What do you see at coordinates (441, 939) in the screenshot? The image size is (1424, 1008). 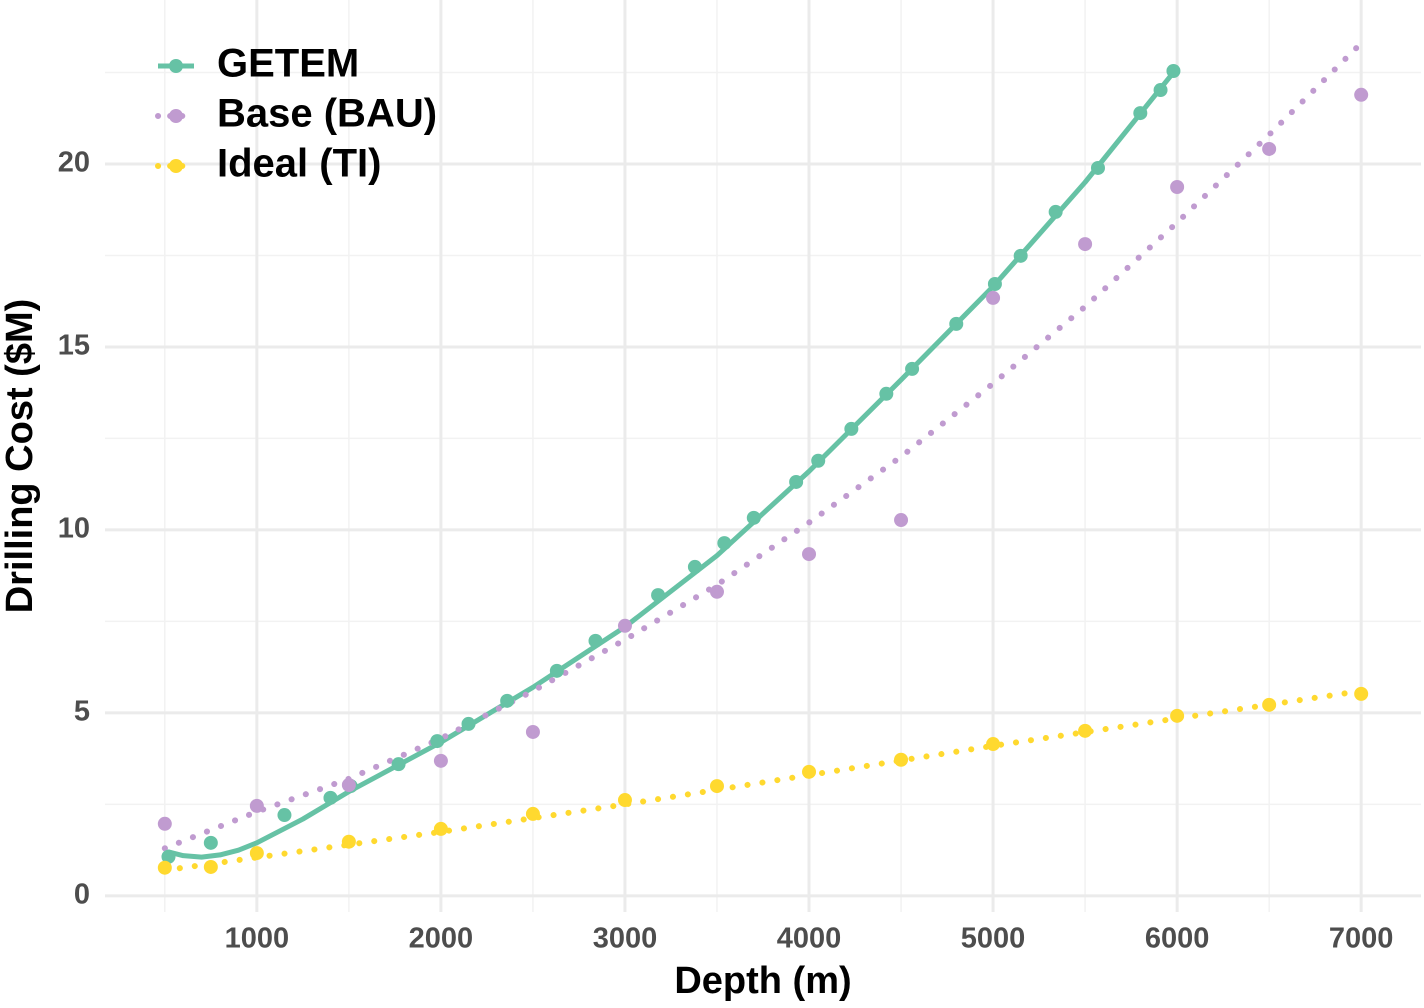 I see `x-tick-label: 2000` at bounding box center [441, 939].